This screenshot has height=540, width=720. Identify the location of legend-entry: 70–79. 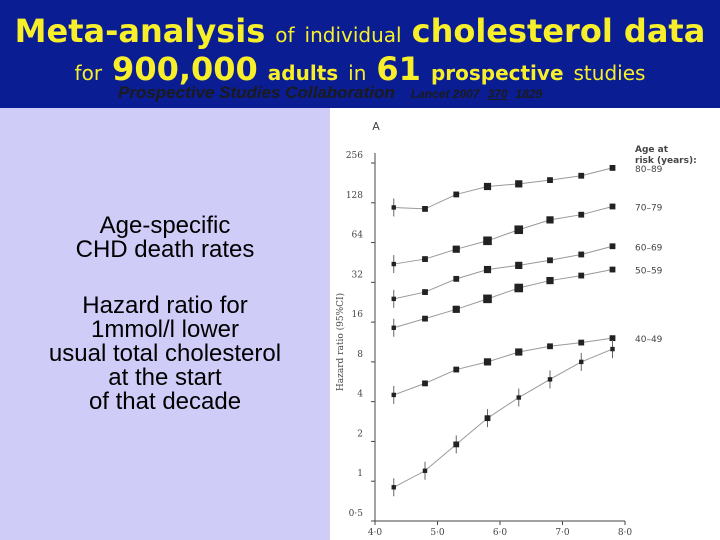
(649, 208).